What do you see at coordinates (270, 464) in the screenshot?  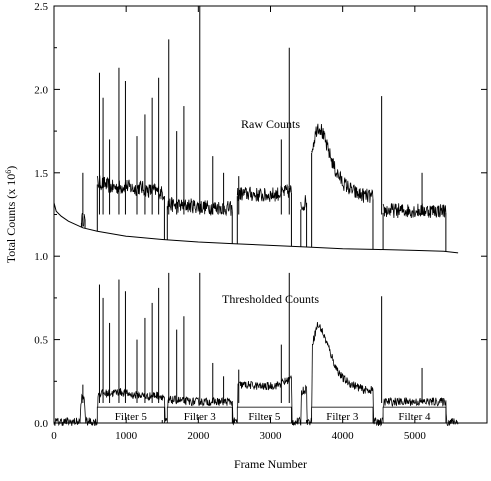 I see `x-axis-label: Frame Number` at bounding box center [270, 464].